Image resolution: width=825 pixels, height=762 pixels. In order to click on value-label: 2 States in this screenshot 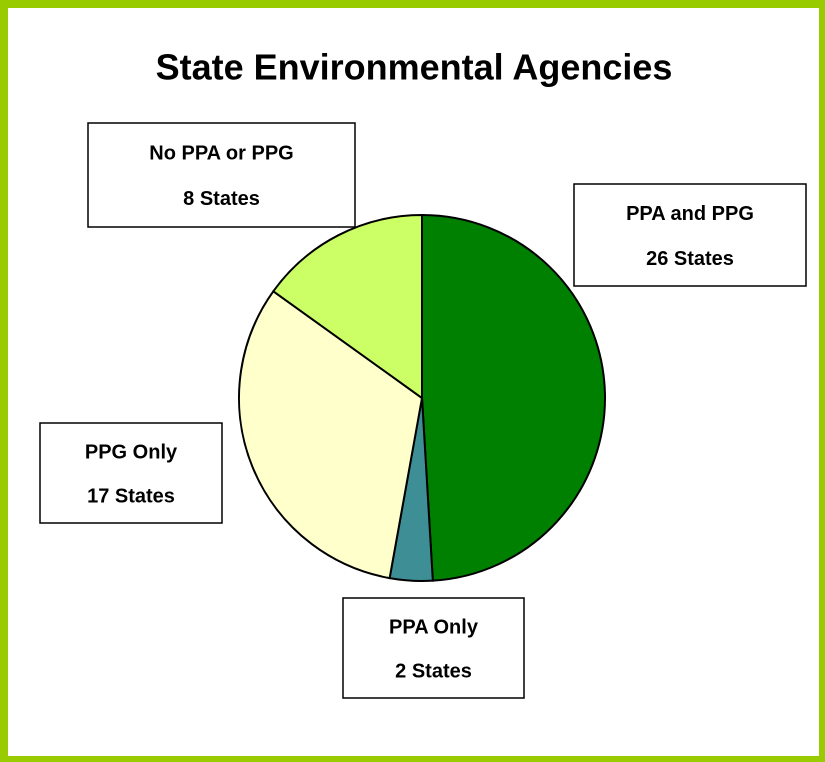, I will do `click(433, 671)`.